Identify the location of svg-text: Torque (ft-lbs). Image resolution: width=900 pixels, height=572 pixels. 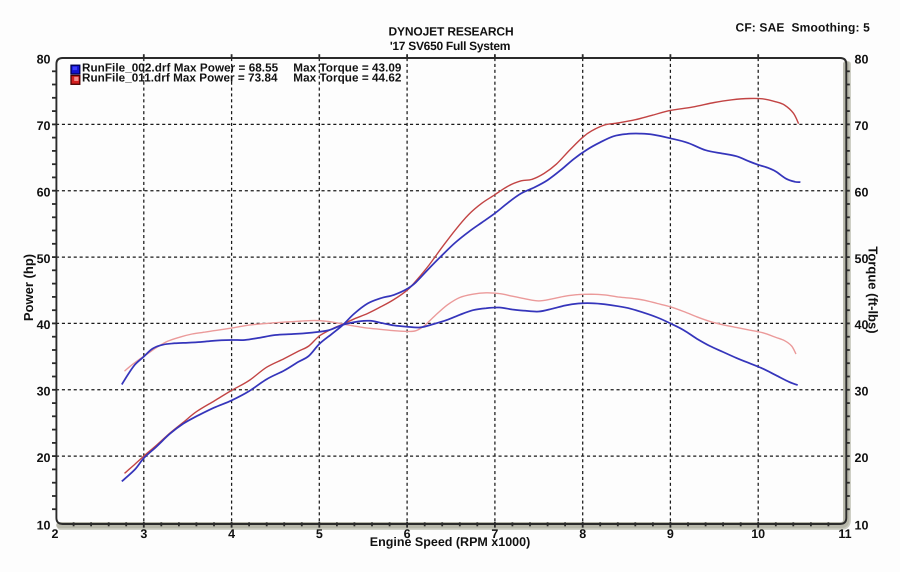
(873, 289).